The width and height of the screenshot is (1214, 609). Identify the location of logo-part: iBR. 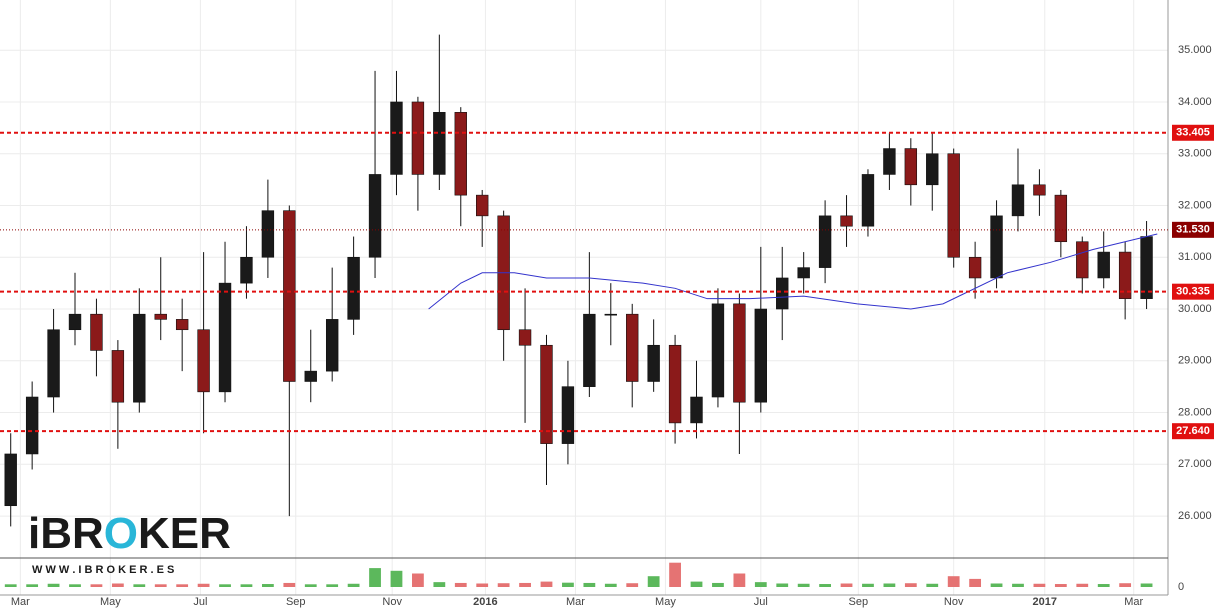
(66, 533).